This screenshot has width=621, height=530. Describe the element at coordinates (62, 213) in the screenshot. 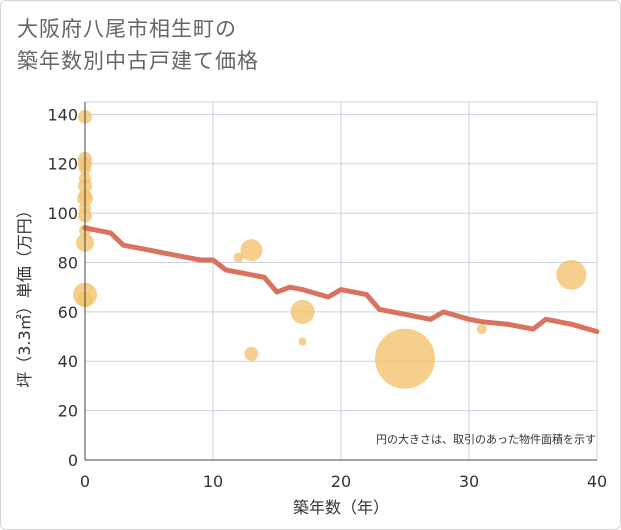

I see `y-tick-label: 100` at that location.